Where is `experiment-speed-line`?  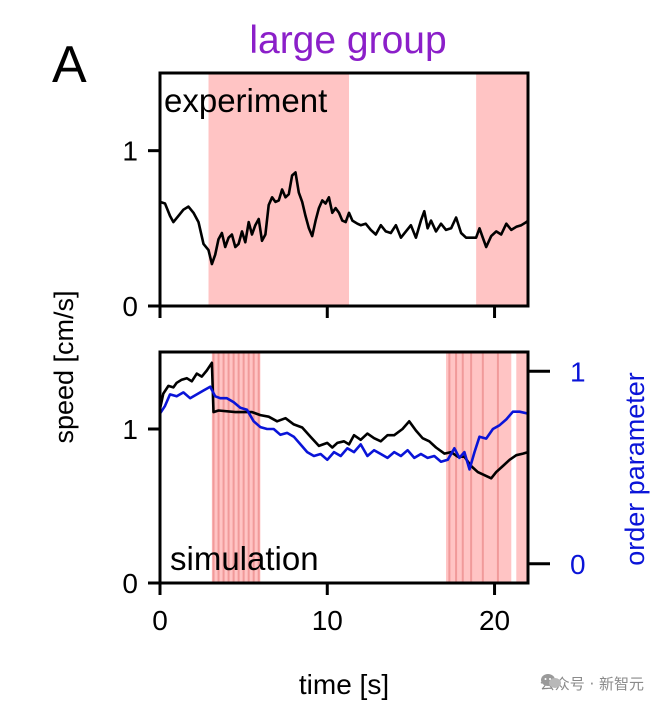 experiment-speed-line is located at coordinates (344, 218).